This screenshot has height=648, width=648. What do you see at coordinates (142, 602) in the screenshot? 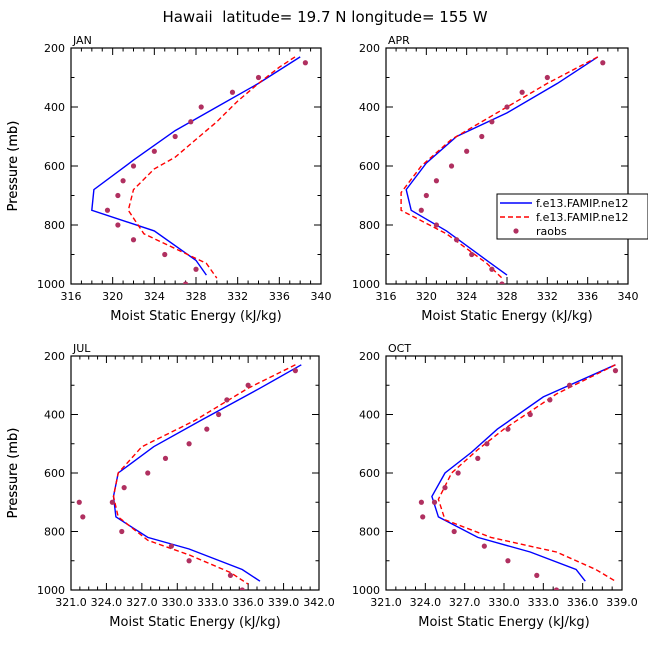
I see `x-tick-label: 327.0` at bounding box center [142, 602].